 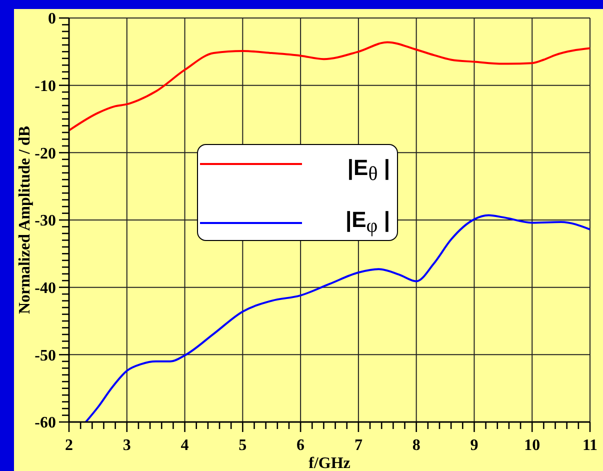 What do you see at coordinates (45, 221) in the screenshot?
I see `y-tick-label: -30` at bounding box center [45, 221].